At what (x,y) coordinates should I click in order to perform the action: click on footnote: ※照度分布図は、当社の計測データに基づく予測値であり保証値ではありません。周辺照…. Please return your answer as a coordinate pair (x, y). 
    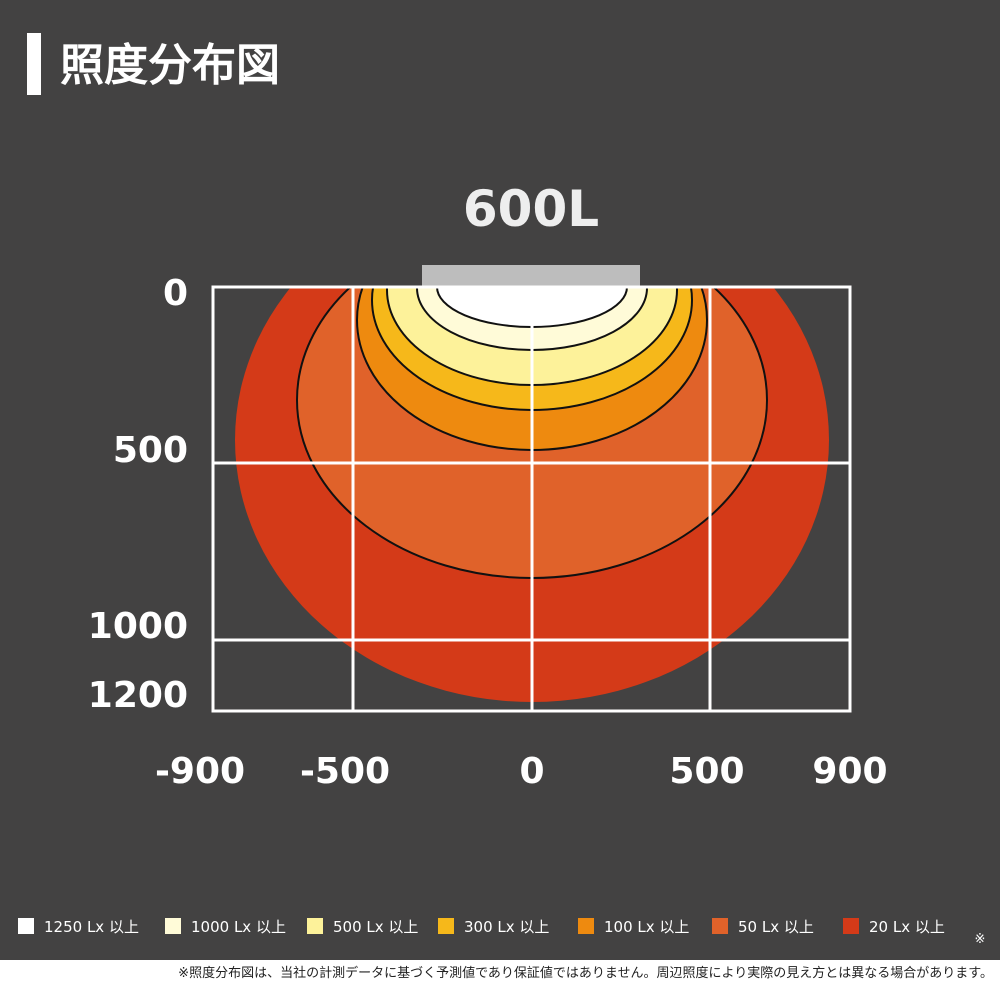
    Looking at the image, I should click on (585, 973).